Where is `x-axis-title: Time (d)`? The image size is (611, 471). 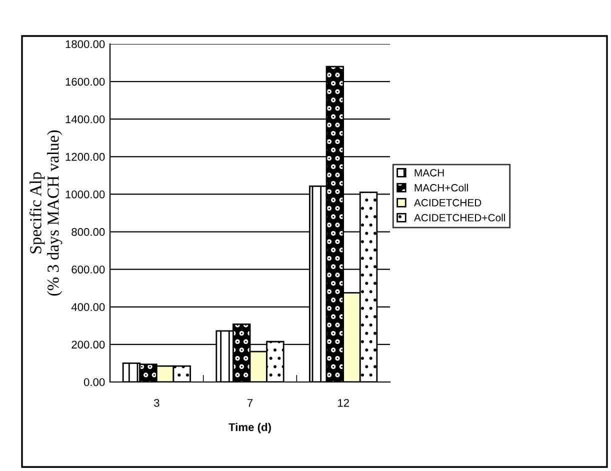
x-axis-title: Time (d) is located at coordinates (249, 428).